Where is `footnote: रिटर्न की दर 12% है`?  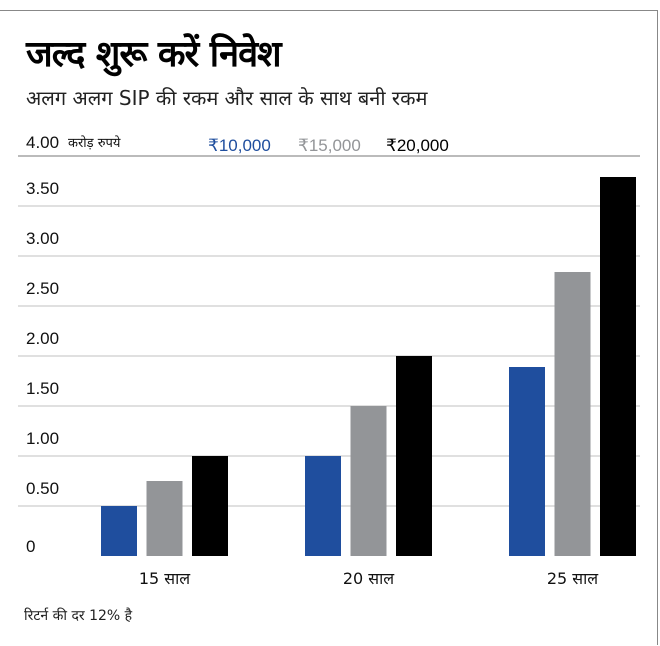 footnote: रिटर्न की दर 12% है is located at coordinates (78, 616).